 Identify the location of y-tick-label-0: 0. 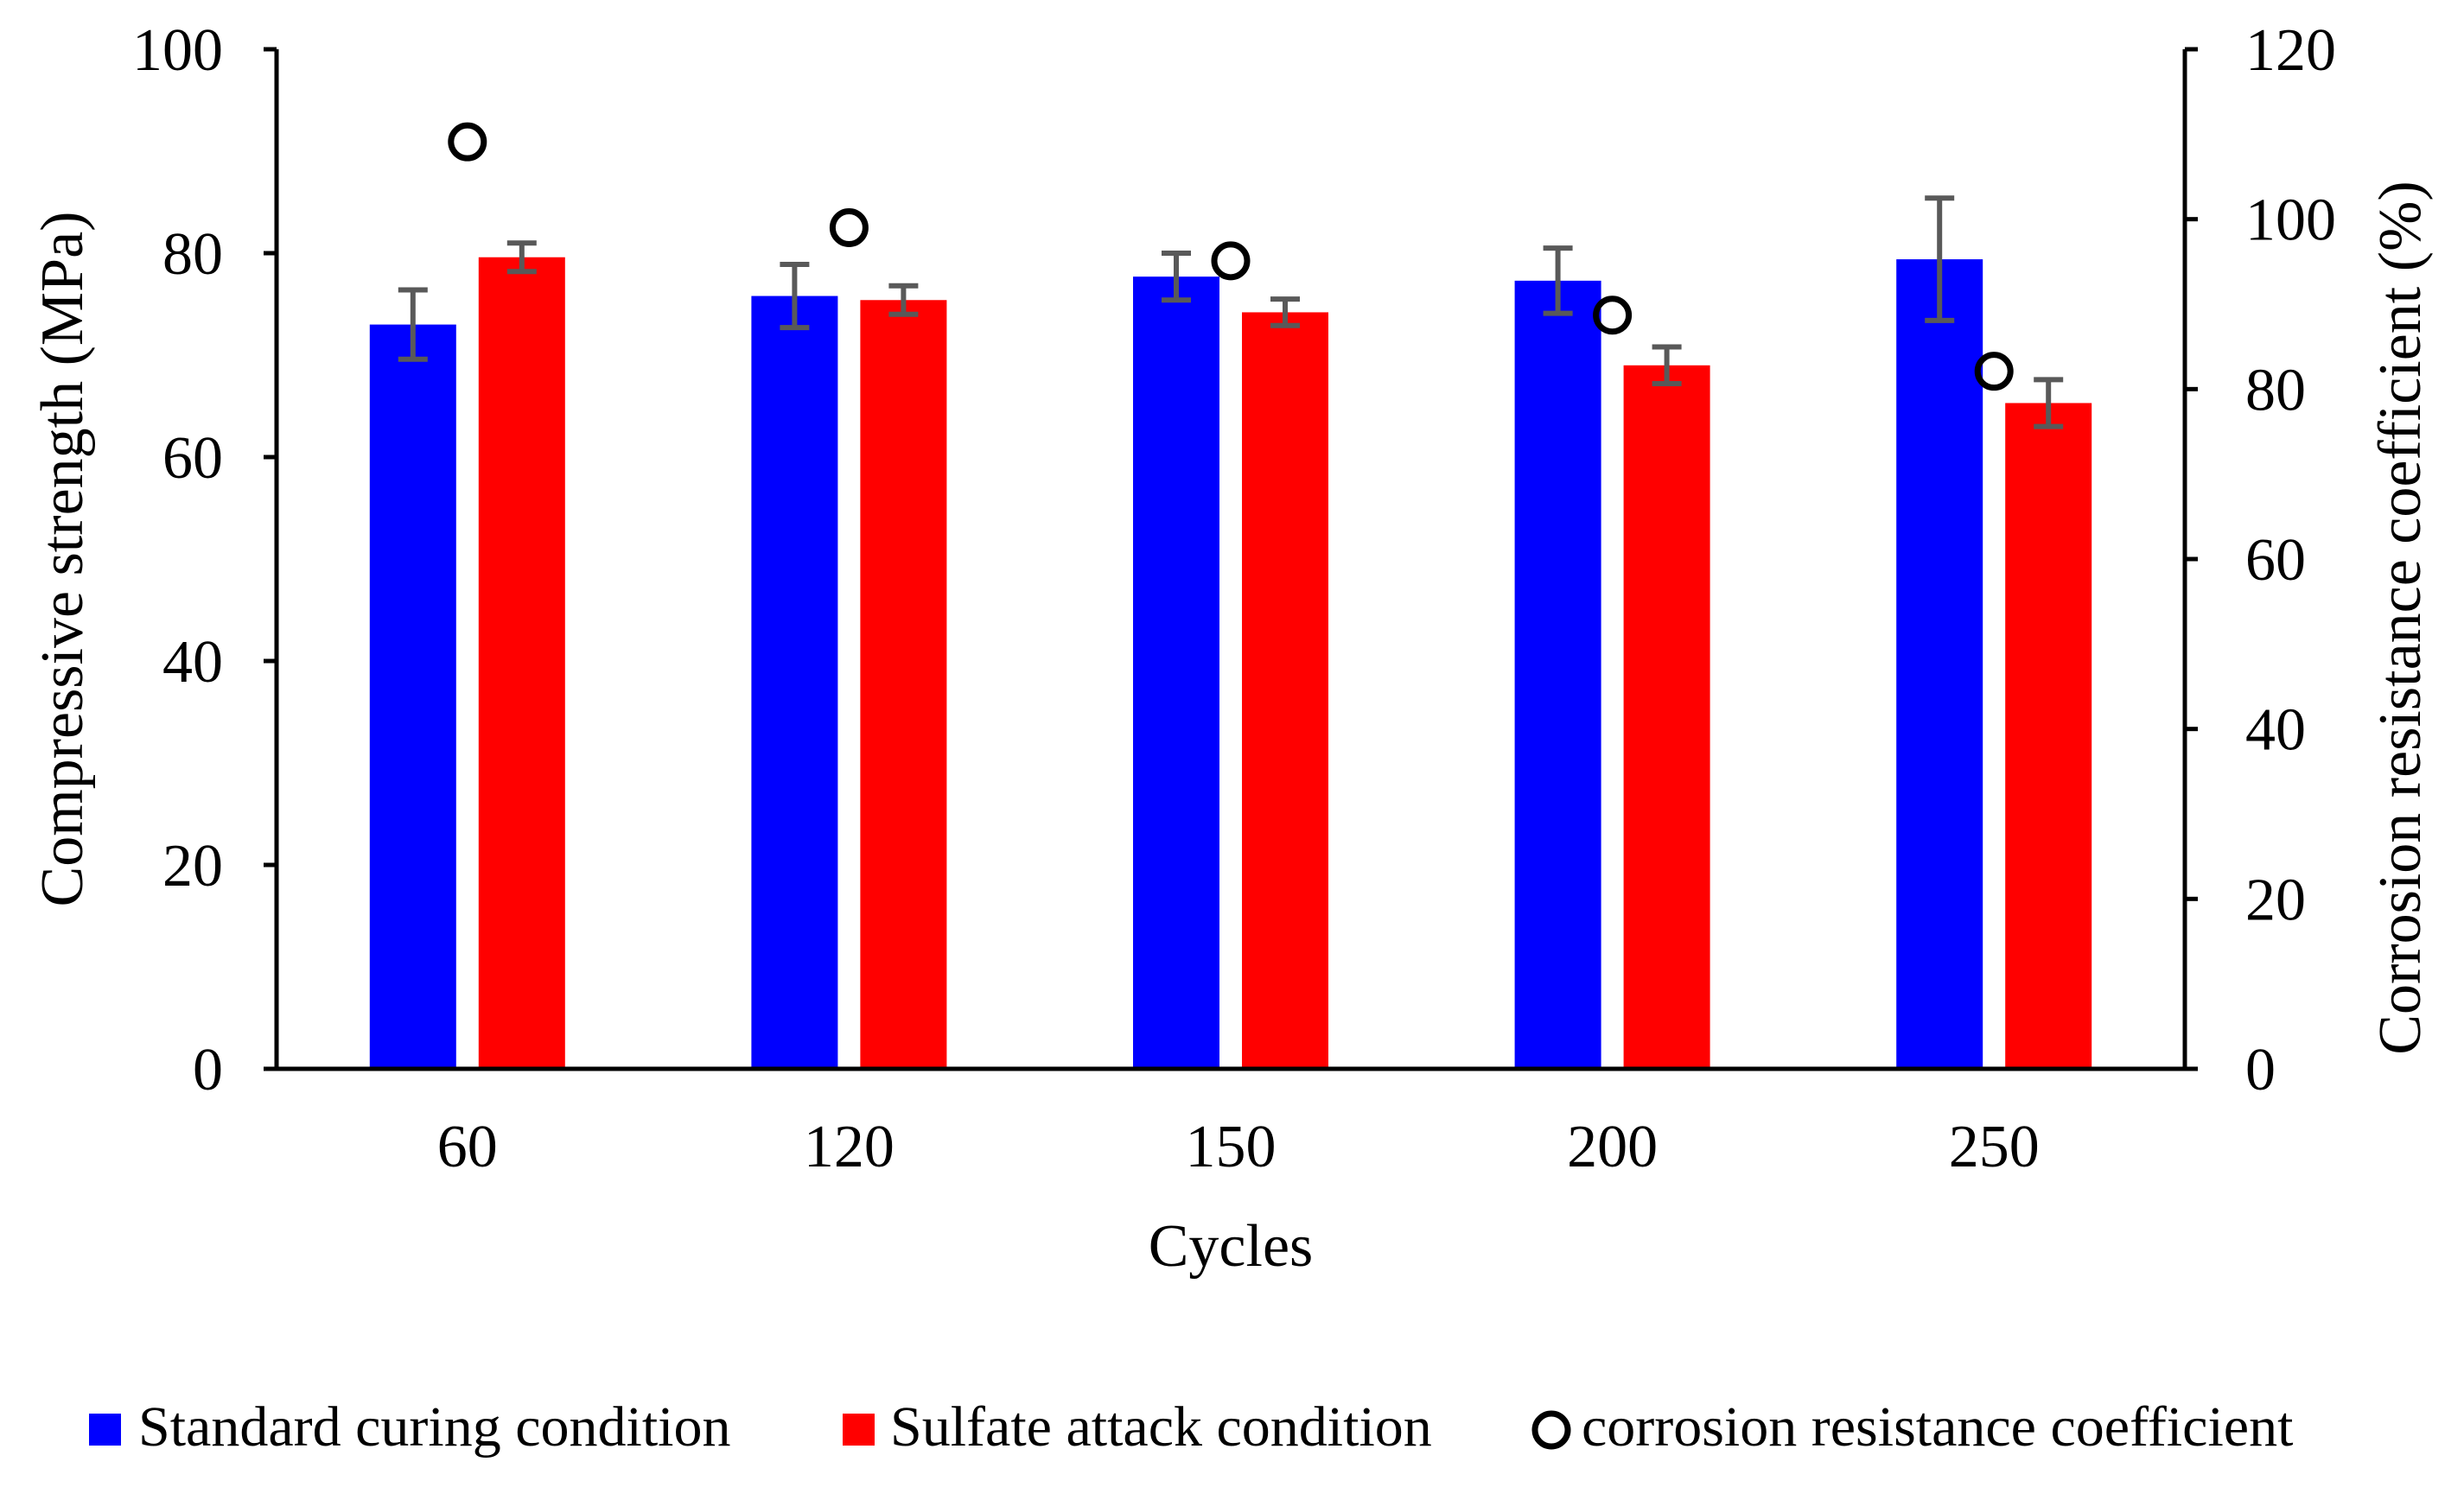
(208, 1070).